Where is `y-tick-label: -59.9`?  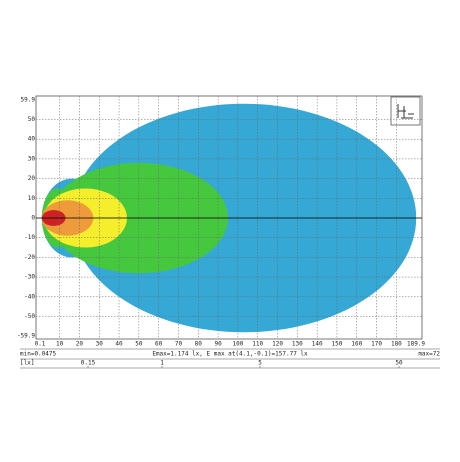 y-tick-label: -59.9 is located at coordinates (26, 336).